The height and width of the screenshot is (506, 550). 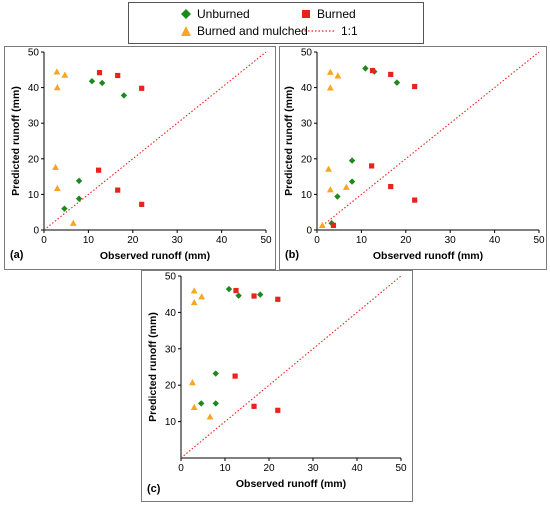 What do you see at coordinates (186, 31) in the screenshot?
I see `triangle-marker-icon` at bounding box center [186, 31].